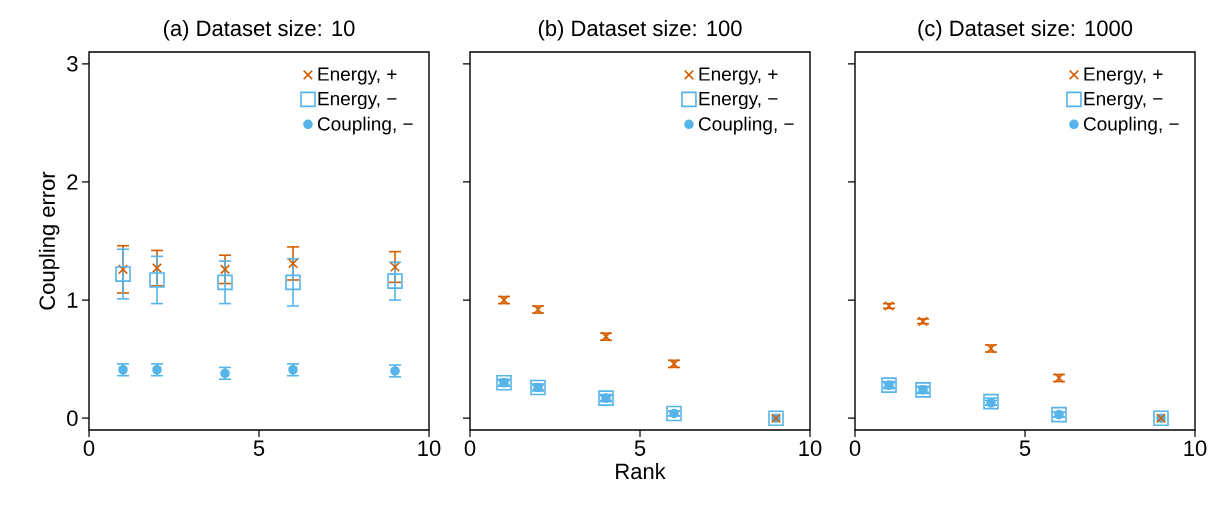 This screenshot has height=520, width=1229. Describe the element at coordinates (72, 64) in the screenshot. I see `y-tick-label: 3` at that location.